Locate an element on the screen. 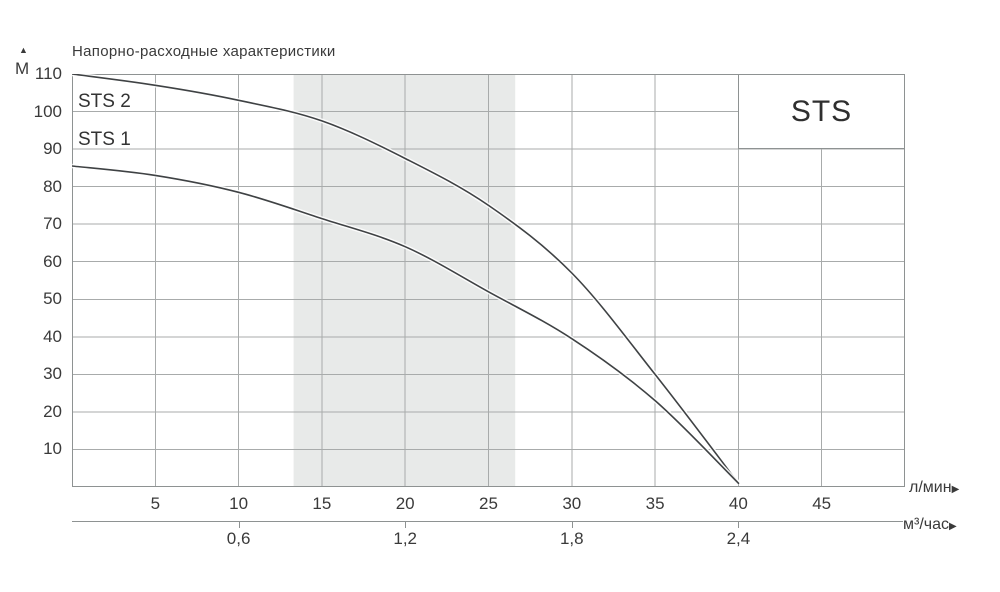 This screenshot has width=1000, height=592. x-tick-label: 10 is located at coordinates (239, 503).